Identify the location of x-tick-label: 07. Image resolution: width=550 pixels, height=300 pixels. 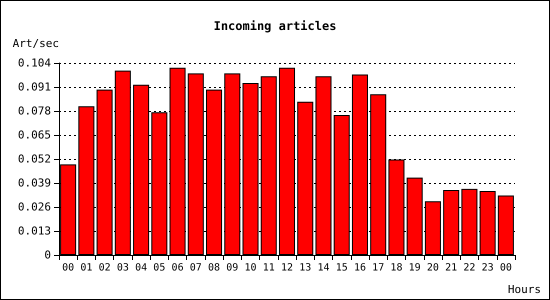
(196, 268).